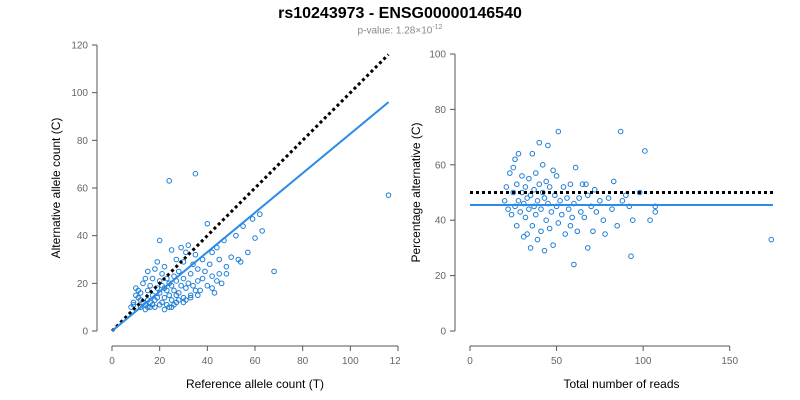 The image size is (800, 400). Describe the element at coordinates (83, 141) in the screenshot. I see `y-tick-label: 80` at that location.